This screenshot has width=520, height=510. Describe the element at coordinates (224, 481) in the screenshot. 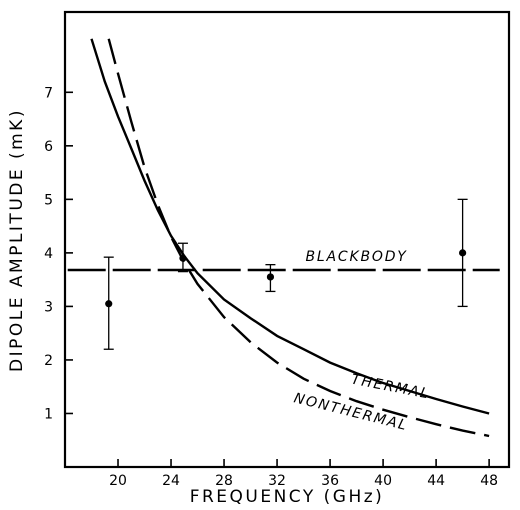

I see `x-tick-label-28: 28` at that location.